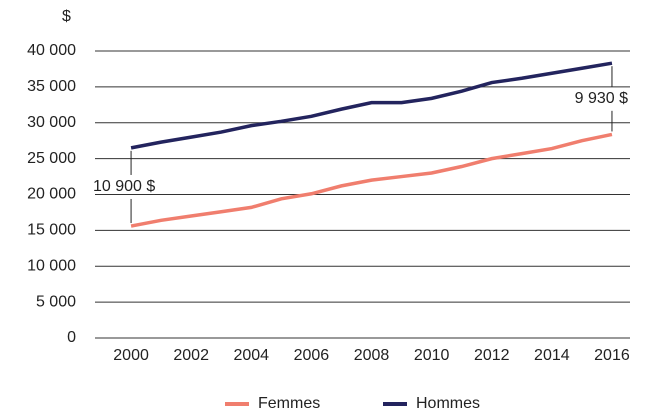  Describe the element at coordinates (131, 355) in the screenshot. I see `x-tick-label: 2000` at that location.